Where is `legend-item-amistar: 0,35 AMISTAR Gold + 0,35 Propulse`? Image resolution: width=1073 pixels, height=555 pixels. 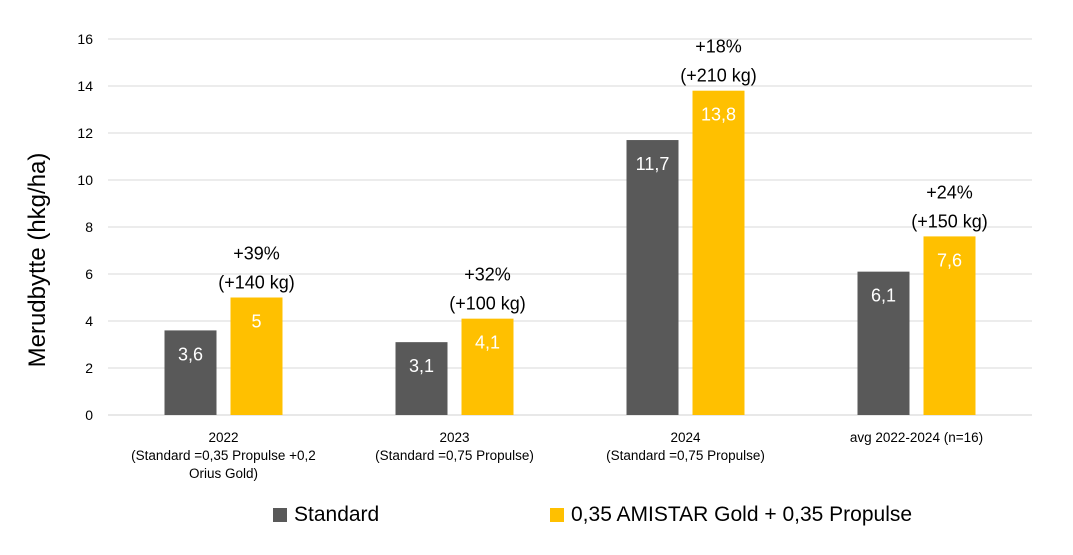
legend-item-amistar: 0,35 AMISTAR Gold + 0,35 Propulse is located at coordinates (731, 515).